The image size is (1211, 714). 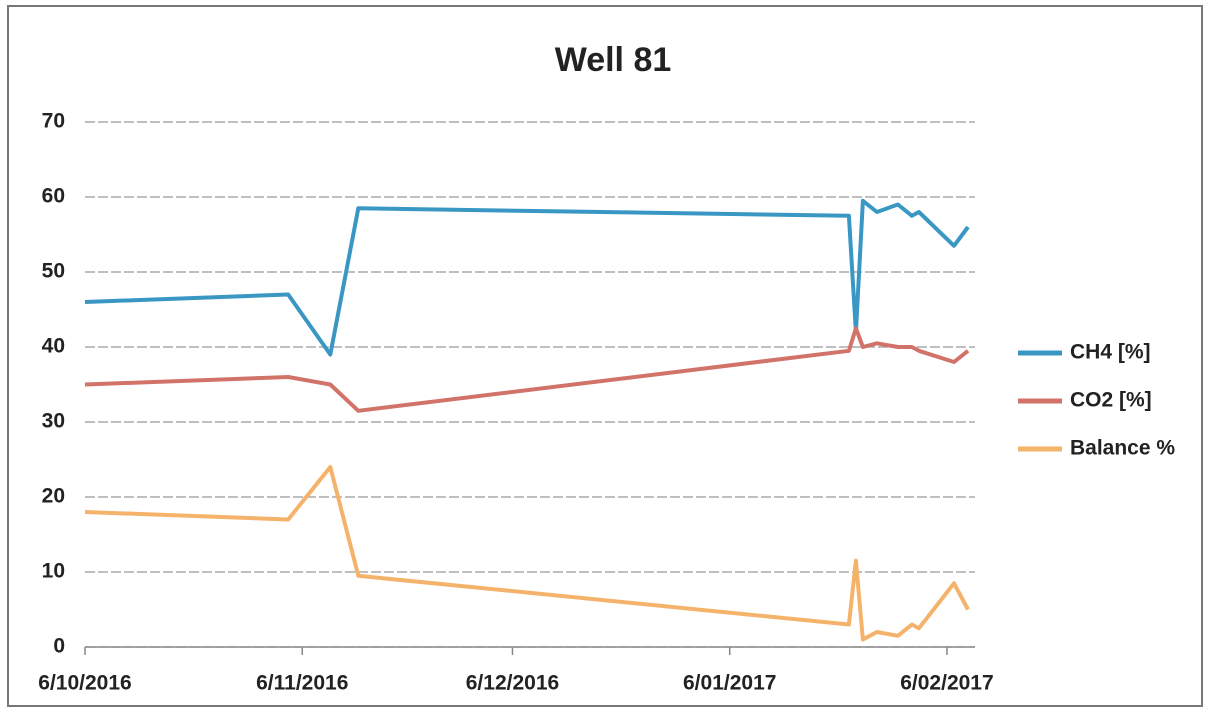 What do you see at coordinates (84, 683) in the screenshot?
I see `x-tick-label: 6/10/2016` at bounding box center [84, 683].